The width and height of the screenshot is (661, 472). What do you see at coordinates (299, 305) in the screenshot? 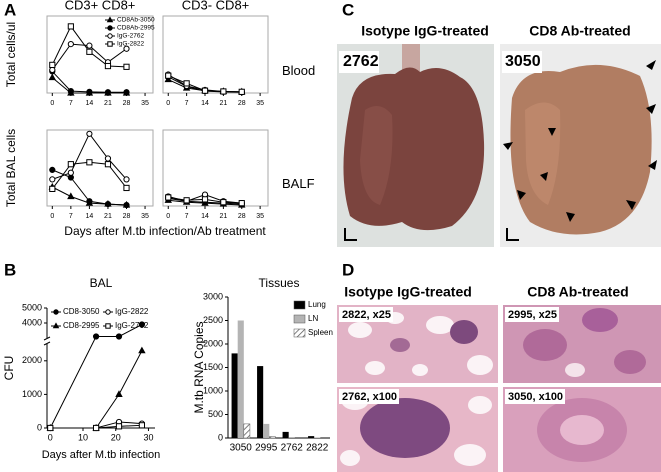
I see `legend-swatch` at bounding box center [299, 305].